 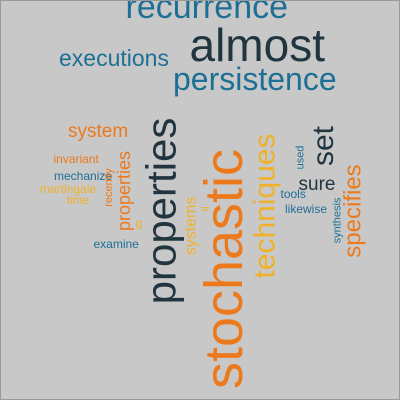 What do you see at coordinates (257, 45) in the screenshot?
I see `word-almost: almost` at bounding box center [257, 45].